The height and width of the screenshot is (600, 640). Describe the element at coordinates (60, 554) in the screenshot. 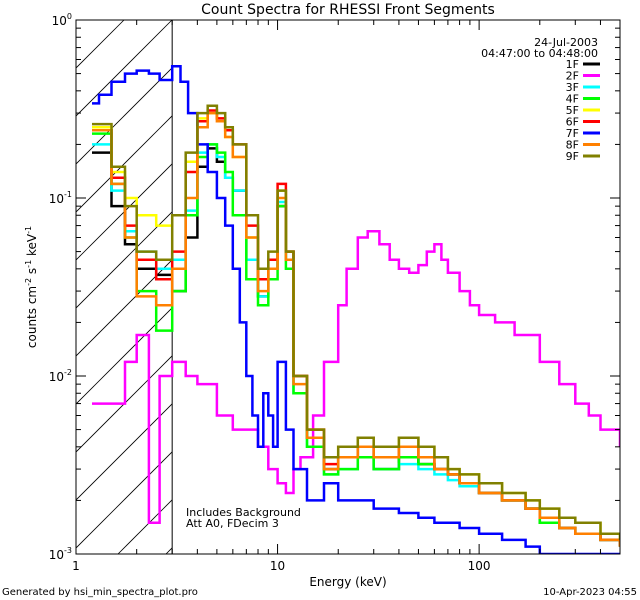

I see `y-tick-label: 10⁻³` at that location.